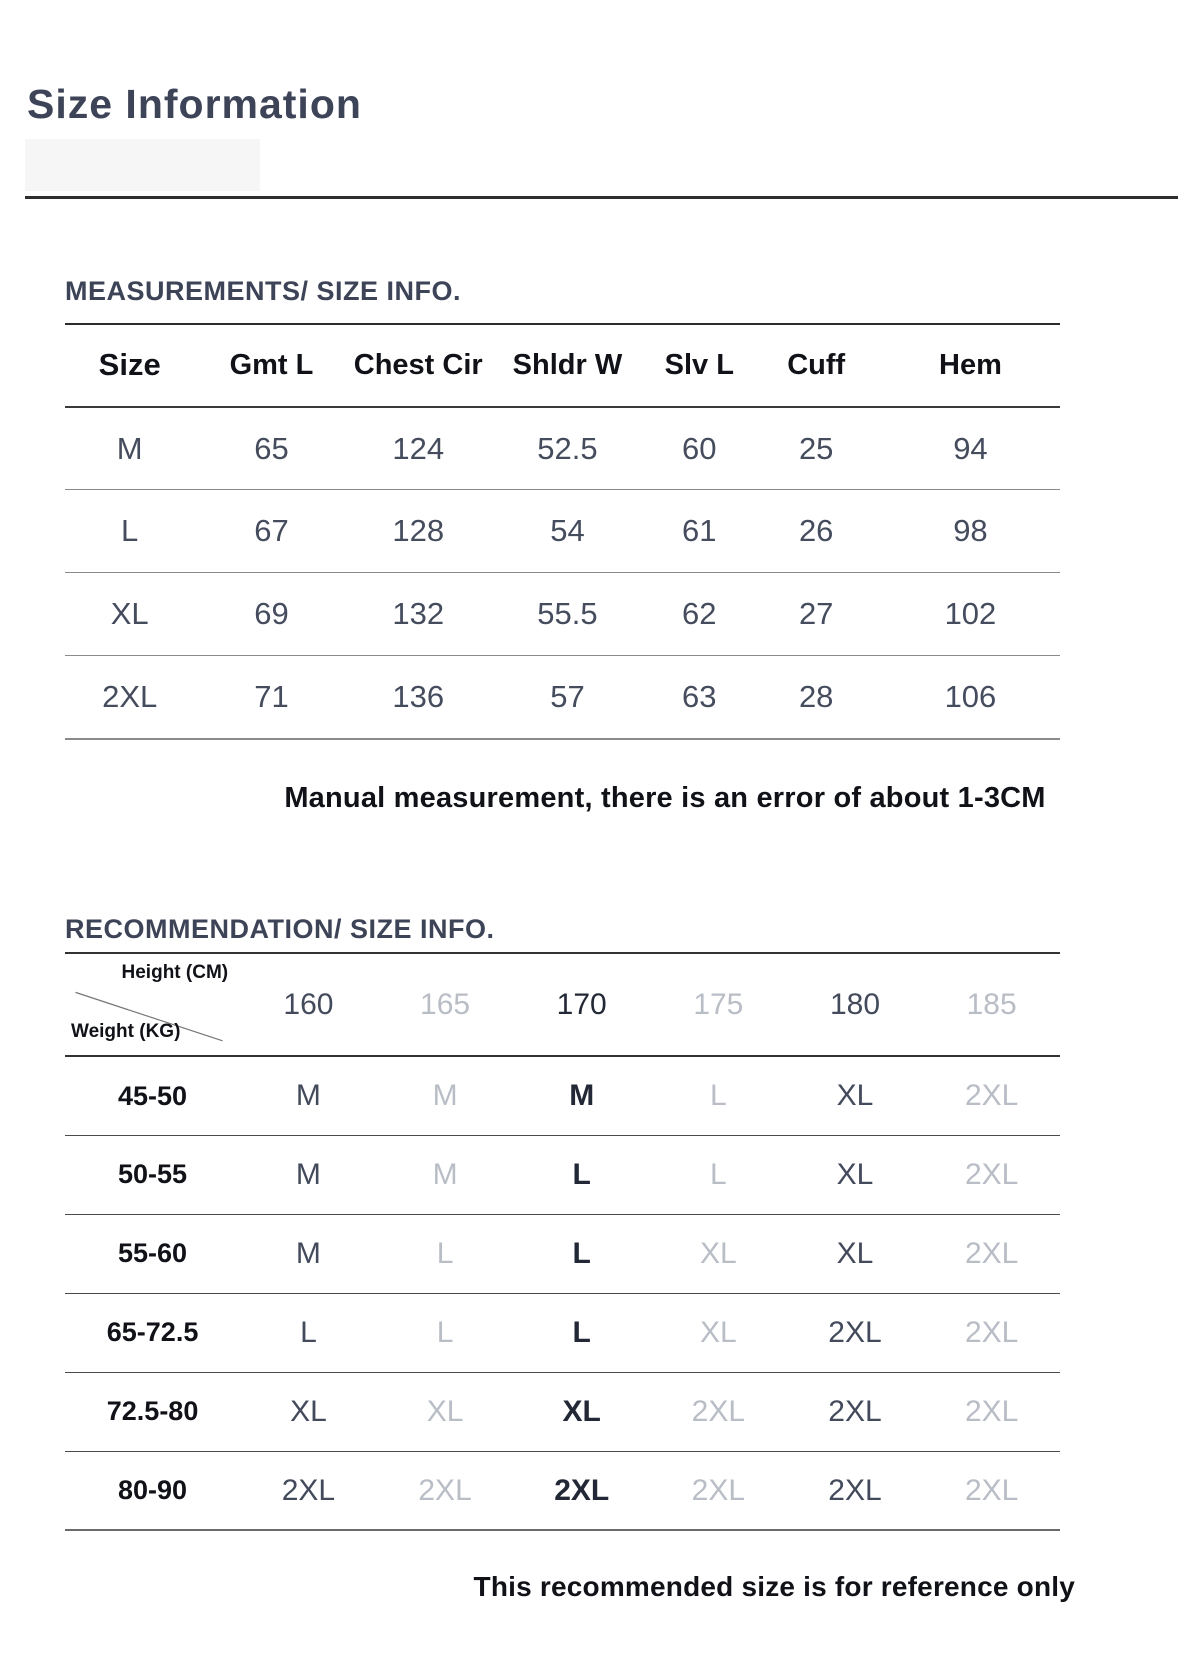  I want to click on measurement-row-xl: XL 69 132 55.5 62 27 102, so click(562, 614).